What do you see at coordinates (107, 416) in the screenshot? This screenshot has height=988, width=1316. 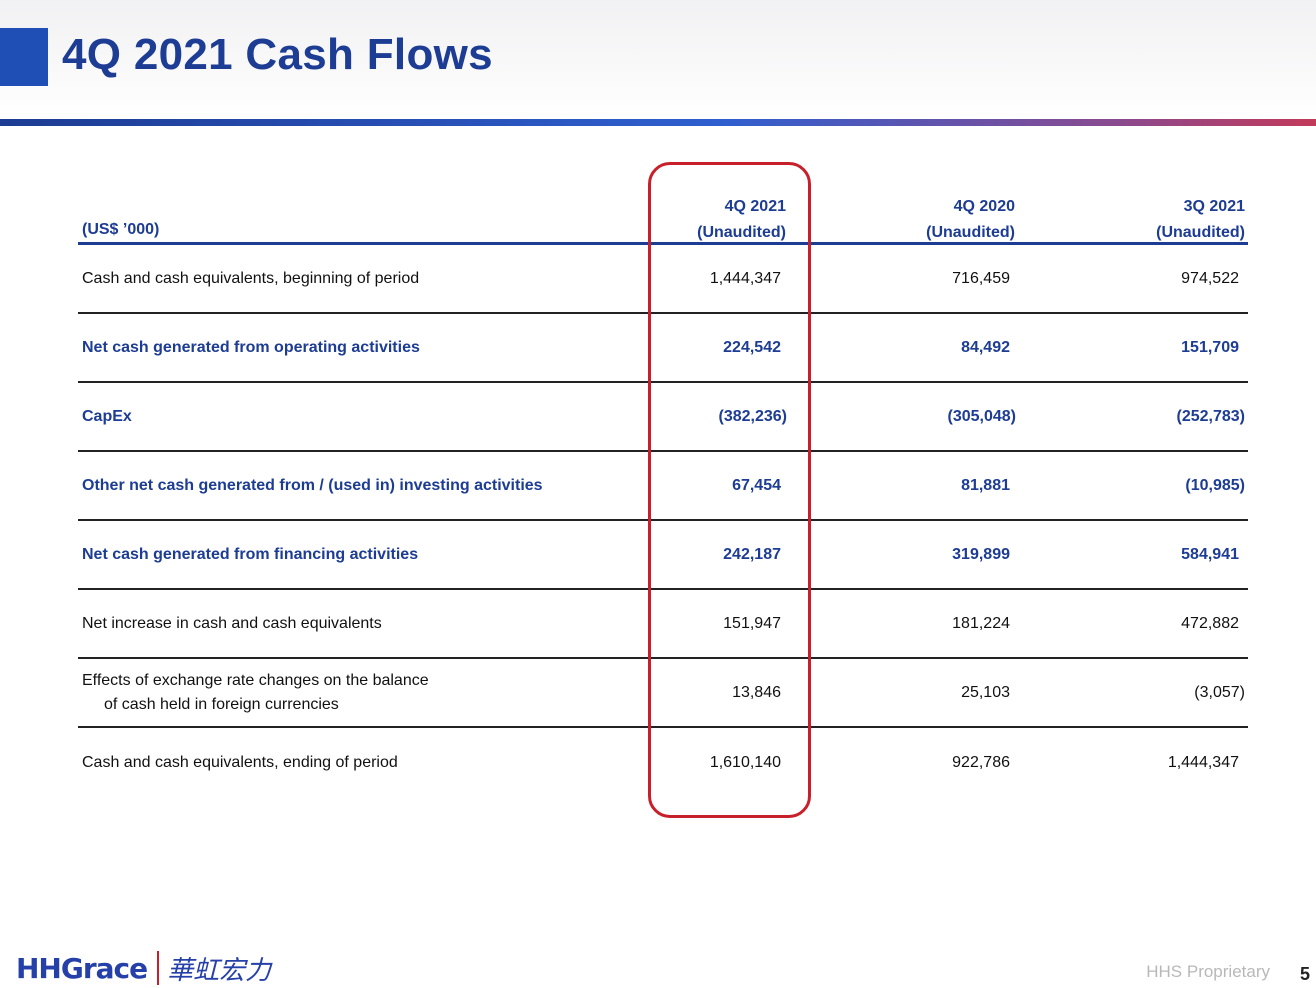 I see `row-label: CapEx` at bounding box center [107, 416].